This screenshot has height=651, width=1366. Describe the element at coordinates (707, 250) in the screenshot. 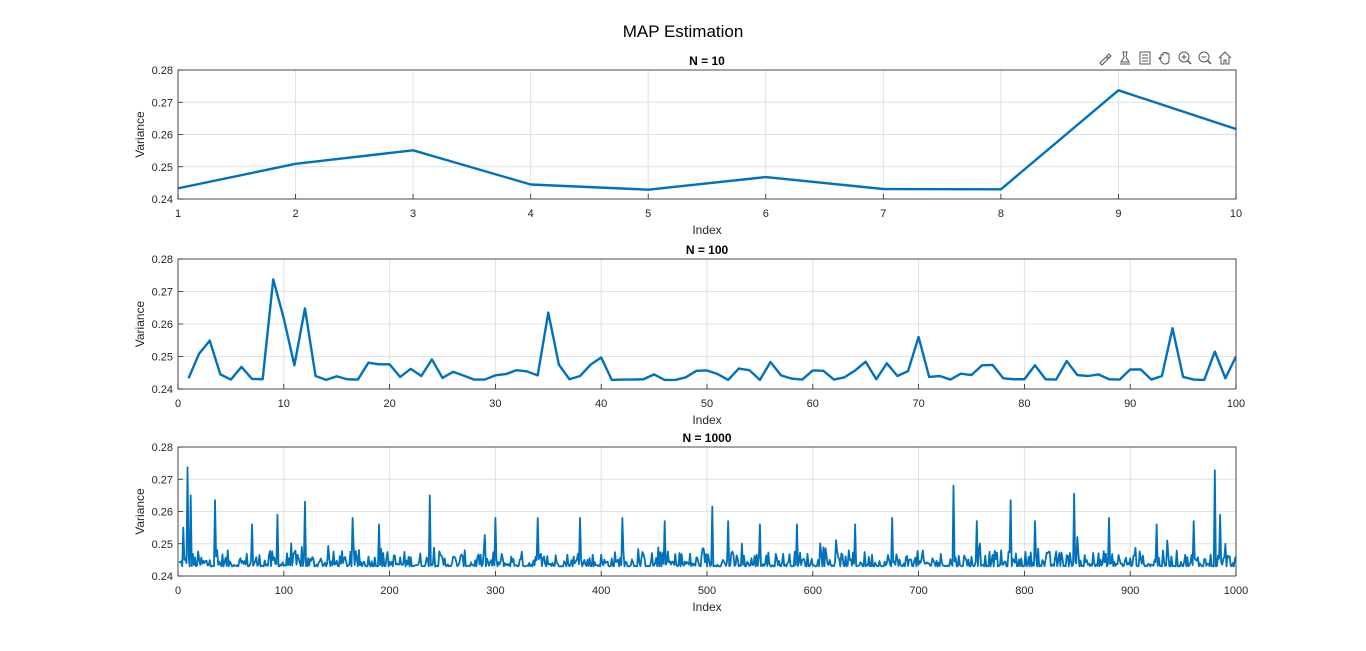

I see `chart-title: N = 100` at that location.